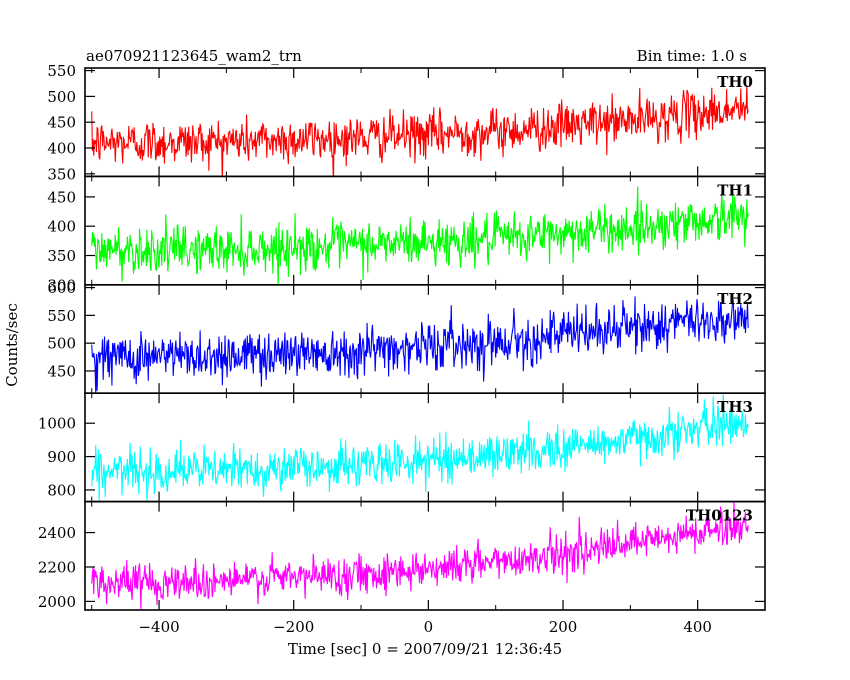 Image resolution: width=850 pixels, height=680 pixels. What do you see at coordinates (735, 407) in the screenshot?
I see `panel-label-th3: TH3` at bounding box center [735, 407].